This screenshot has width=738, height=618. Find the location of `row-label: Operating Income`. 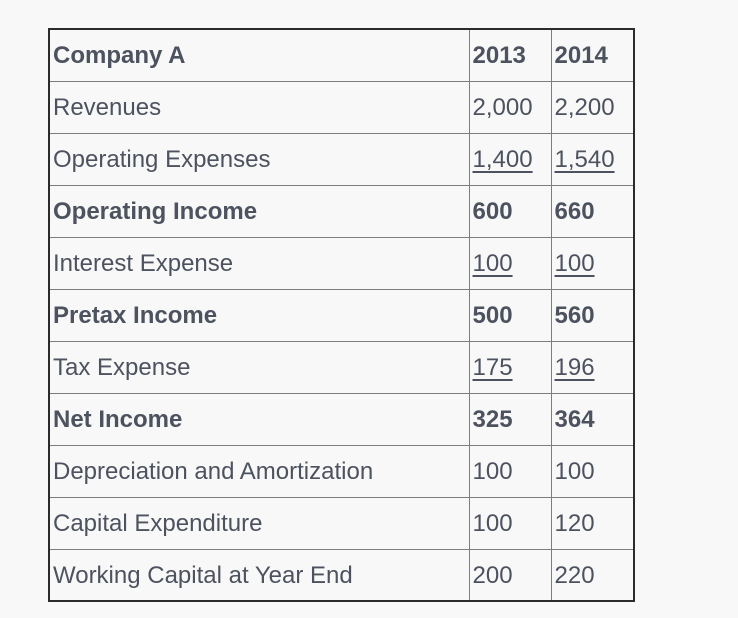

row-label: Operating Income is located at coordinates (259, 211).